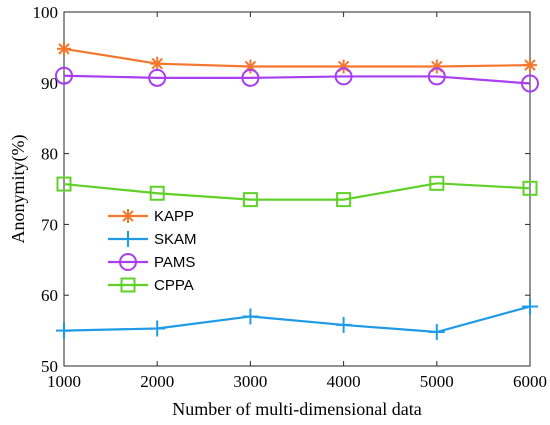 The image size is (550, 425). Describe the element at coordinates (157, 381) in the screenshot. I see `x-tick-label: 2000` at that location.